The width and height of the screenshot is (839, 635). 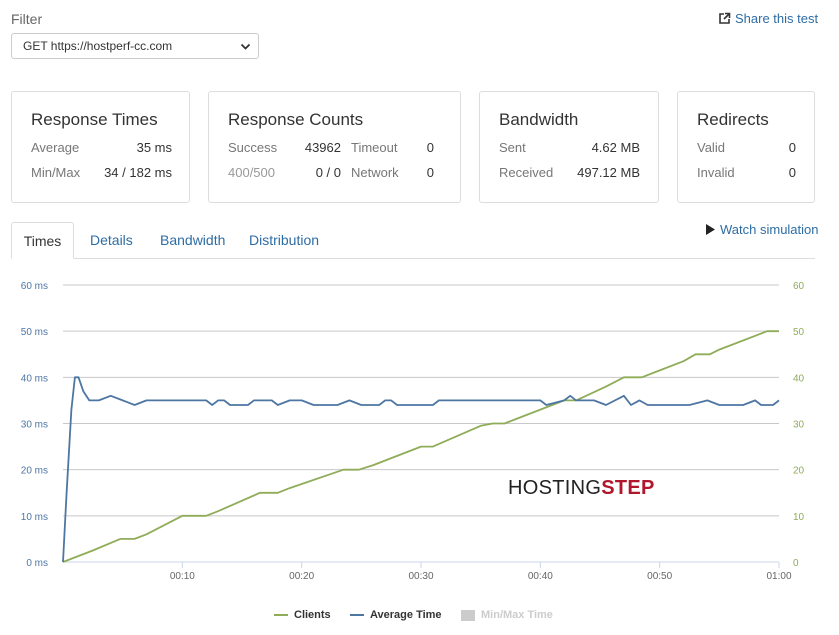 What do you see at coordinates (312, 615) in the screenshot?
I see `legend-label: Clients` at bounding box center [312, 615].